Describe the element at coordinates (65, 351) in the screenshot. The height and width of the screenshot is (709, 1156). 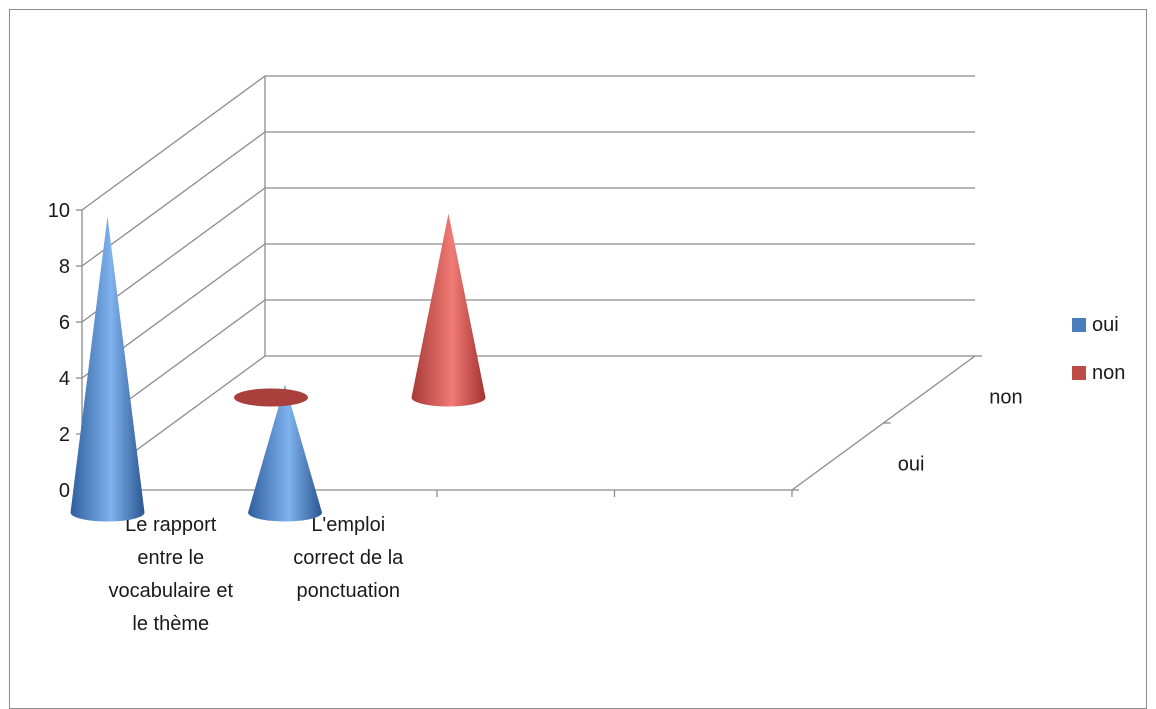
I see `y-axis: 0 2 4 6 8 10` at that location.